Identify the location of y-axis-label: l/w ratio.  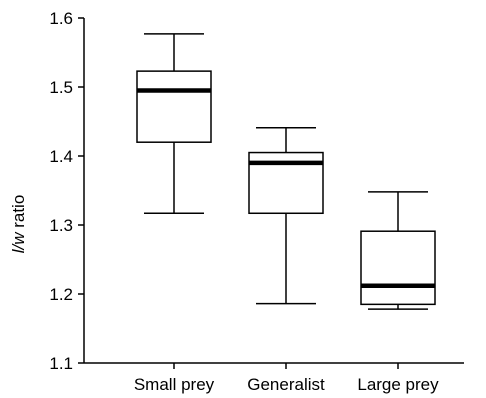
(18, 224).